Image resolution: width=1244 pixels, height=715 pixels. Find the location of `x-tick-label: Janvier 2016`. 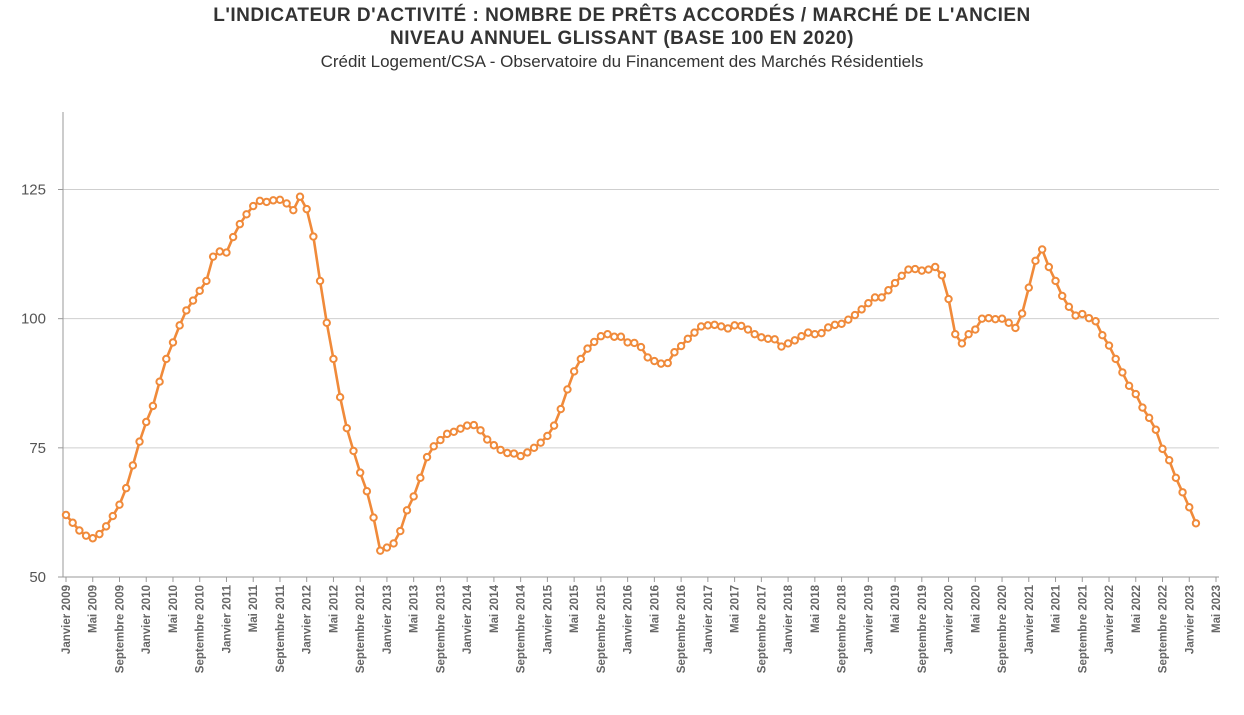

x-tick-label: Janvier 2016 is located at coordinates (629, 619).